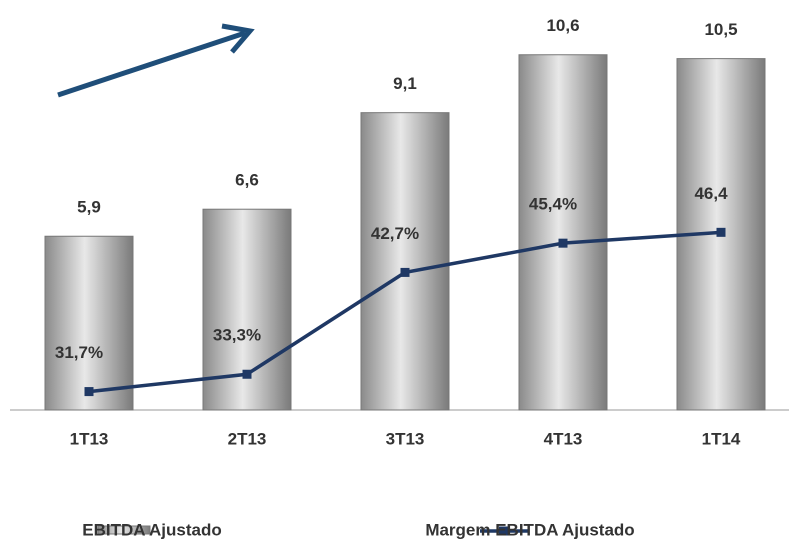 The width and height of the screenshot is (789, 549). Describe the element at coordinates (405, 438) in the screenshot. I see `x-tick-label: 3T13` at that location.